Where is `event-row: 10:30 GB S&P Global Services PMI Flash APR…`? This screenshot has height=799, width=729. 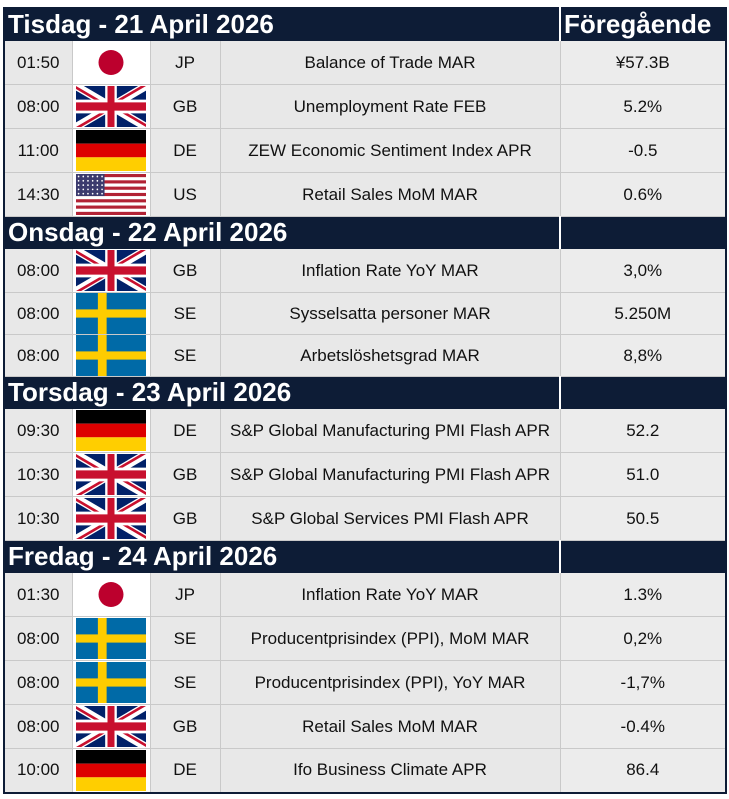
event-row: 10:30 GB S&P Global Services PMI Flash APR… is located at coordinates (365, 518).